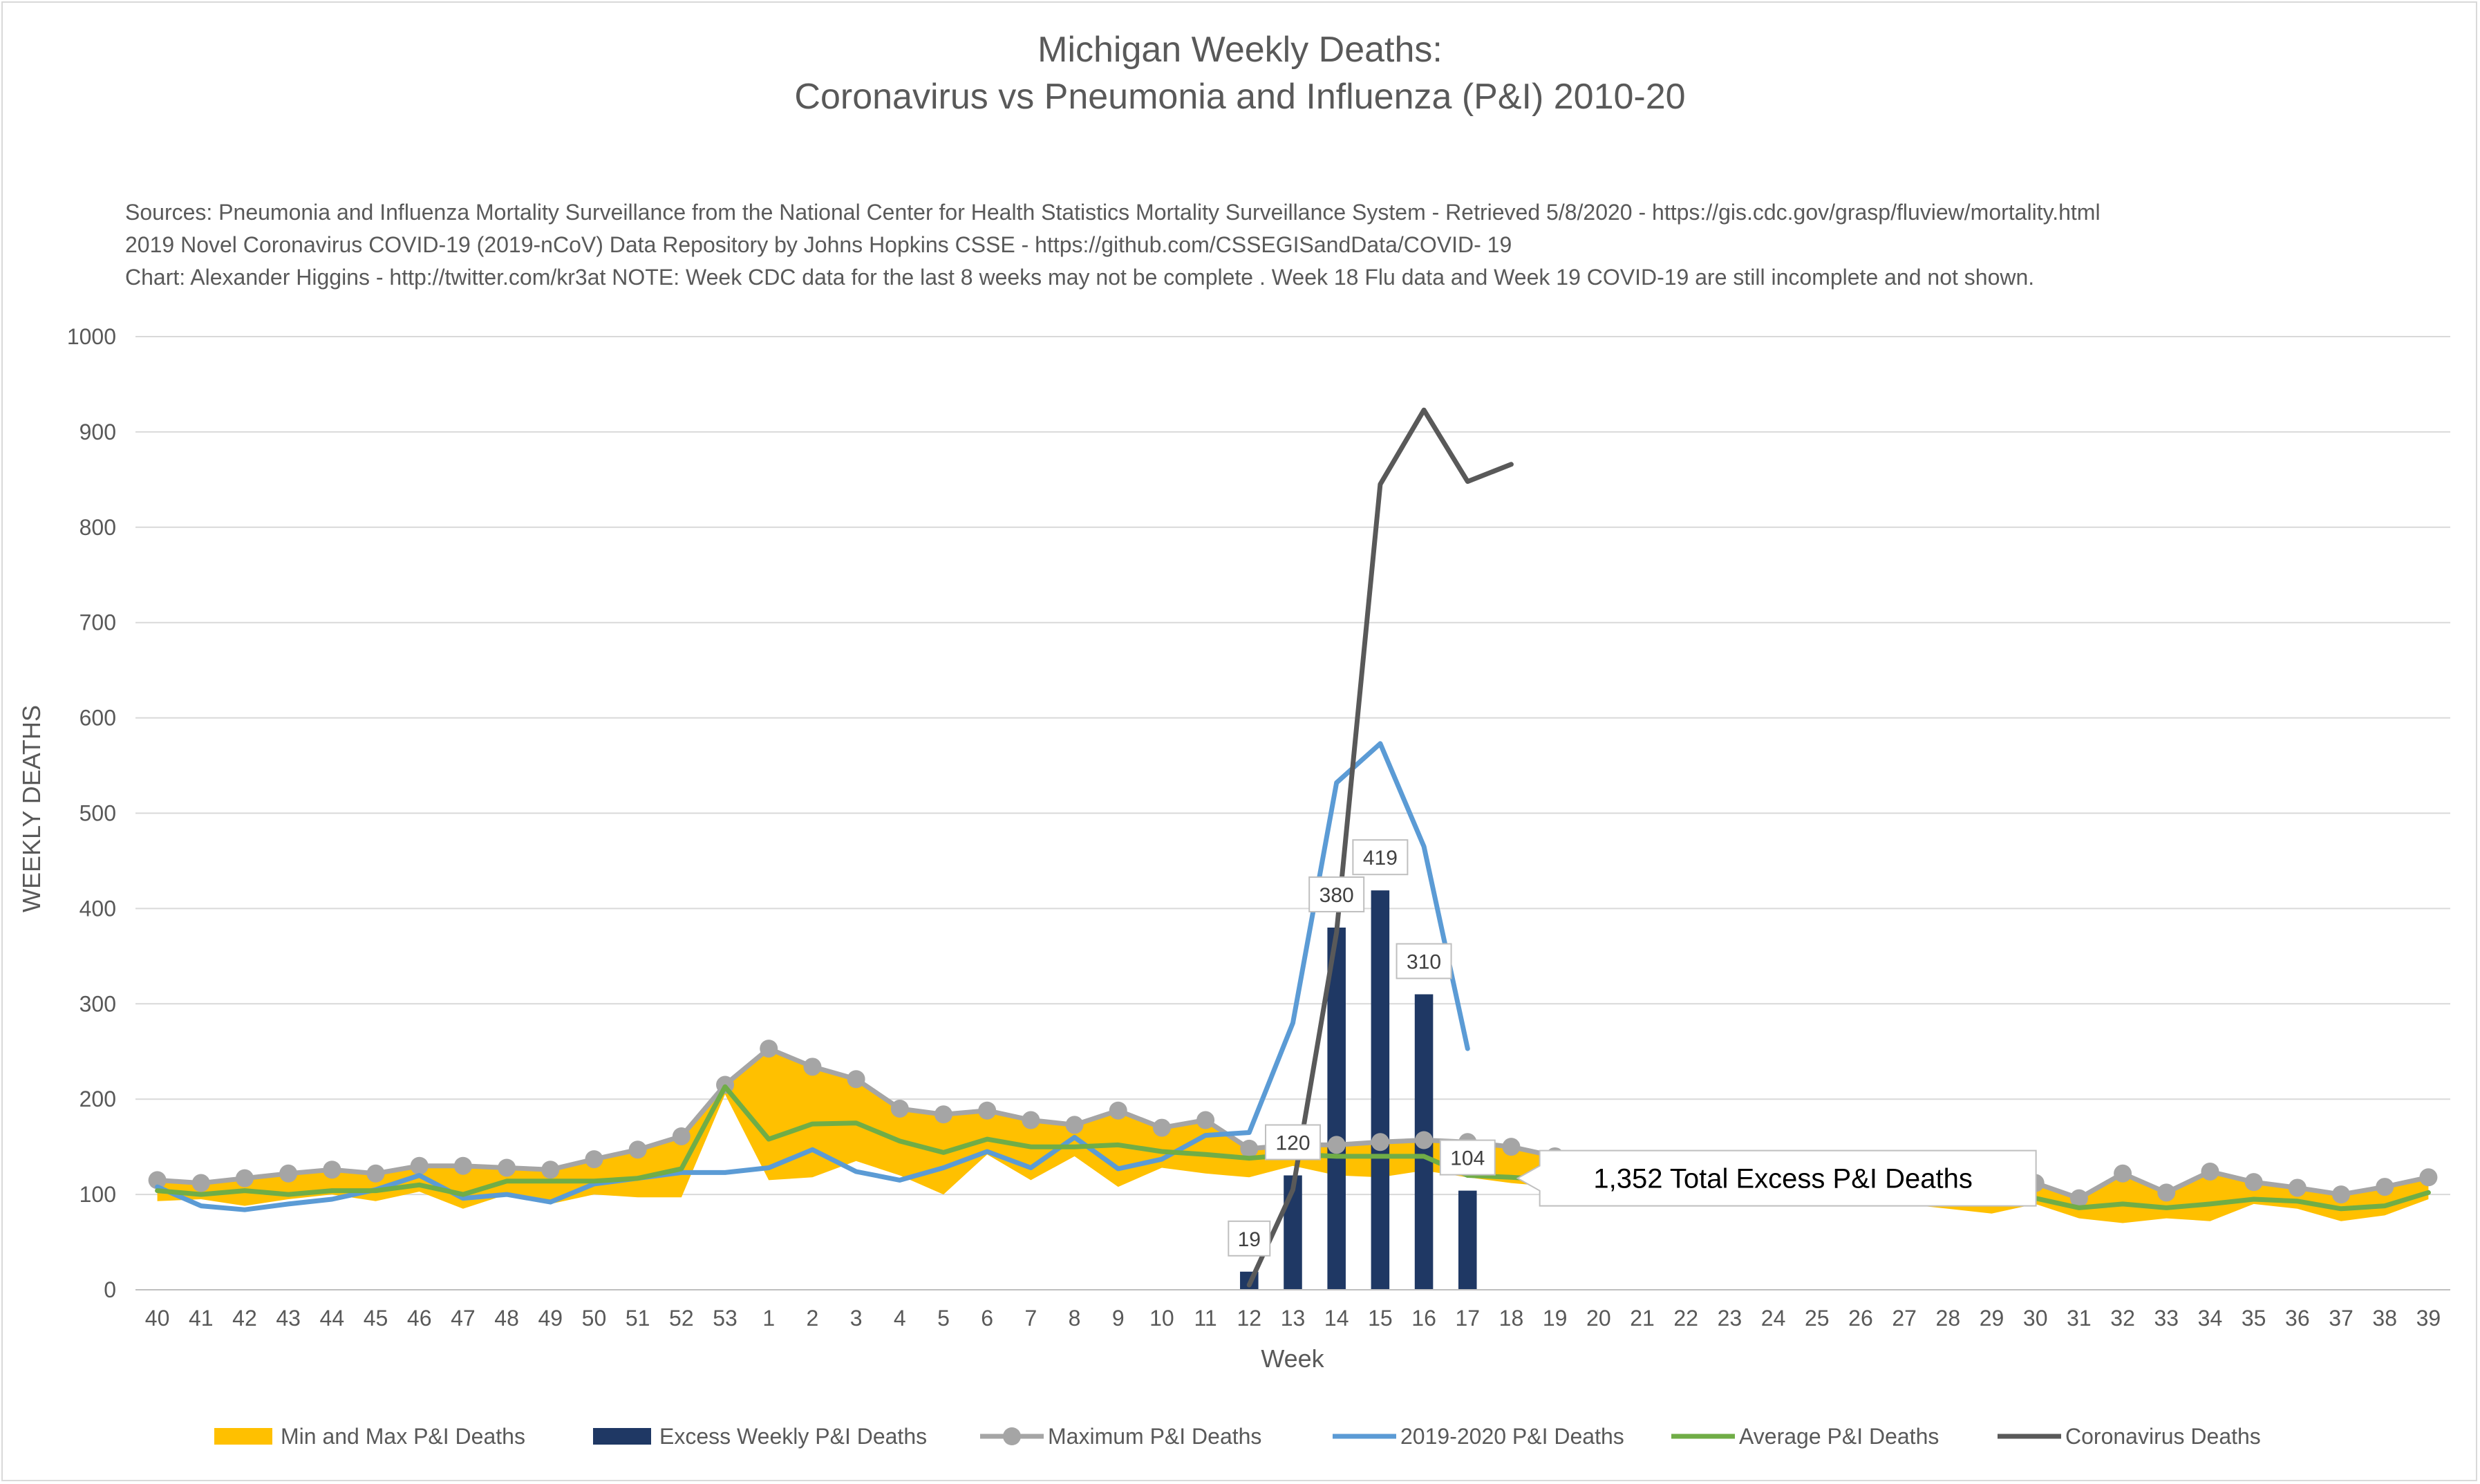  What do you see at coordinates (1904, 1318) in the screenshot?
I see `x-tick-label: 27` at bounding box center [1904, 1318].